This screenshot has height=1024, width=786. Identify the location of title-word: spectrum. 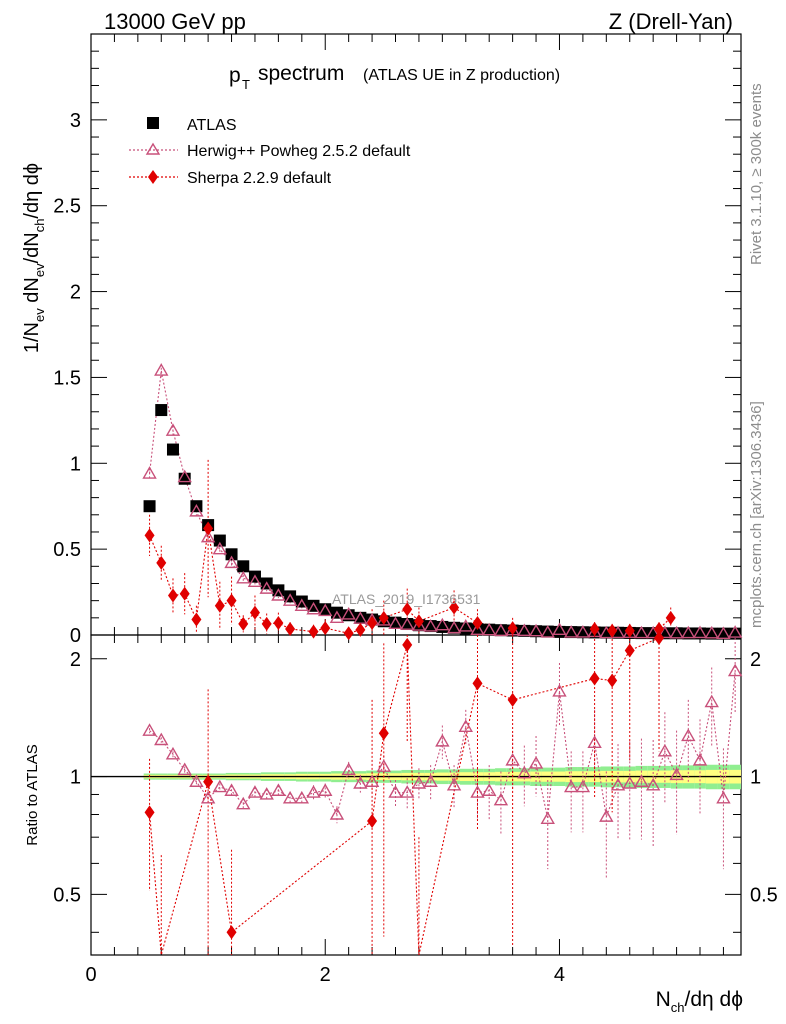
(301, 73).